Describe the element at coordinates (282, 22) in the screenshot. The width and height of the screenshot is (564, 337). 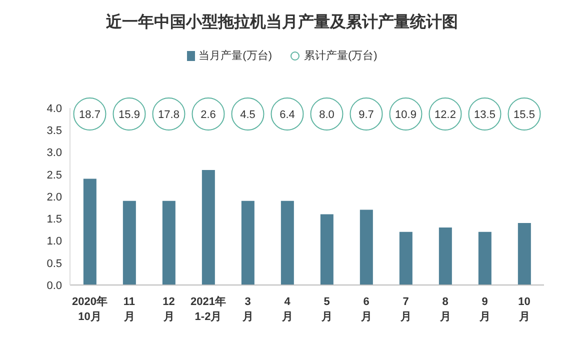
I see `chart-title: 近一年中国小型拖拉机当月产量及累计产量统计图` at that location.